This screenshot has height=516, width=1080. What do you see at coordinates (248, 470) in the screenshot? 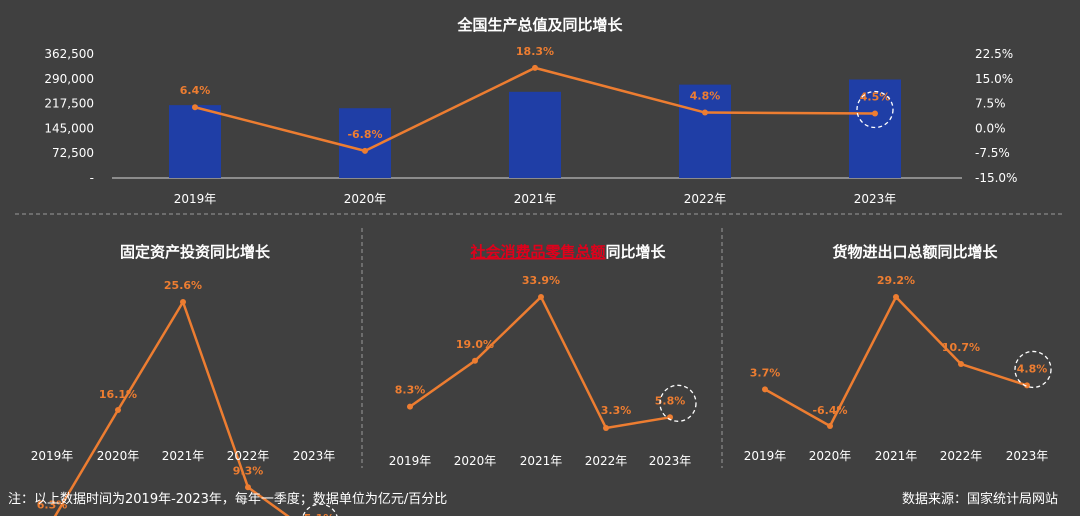
I see `growth-data-label: 9.3%` at bounding box center [248, 470].